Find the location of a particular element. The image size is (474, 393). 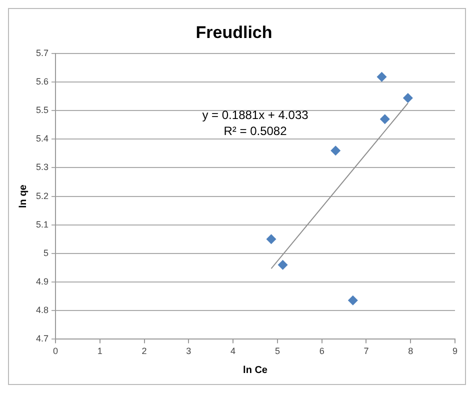

chart-title: Freudlich is located at coordinates (234, 32).